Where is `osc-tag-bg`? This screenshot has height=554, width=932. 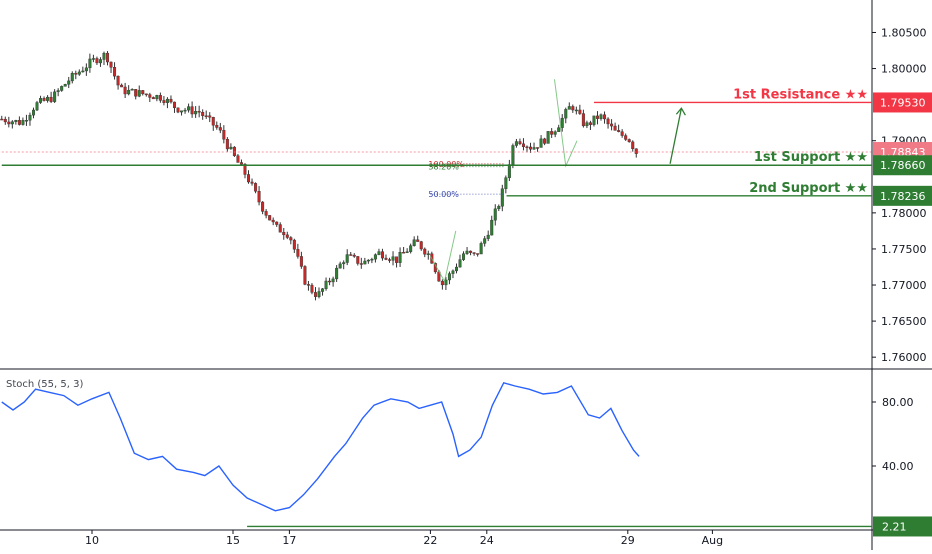
osc-tag-bg is located at coordinates (902, 526).